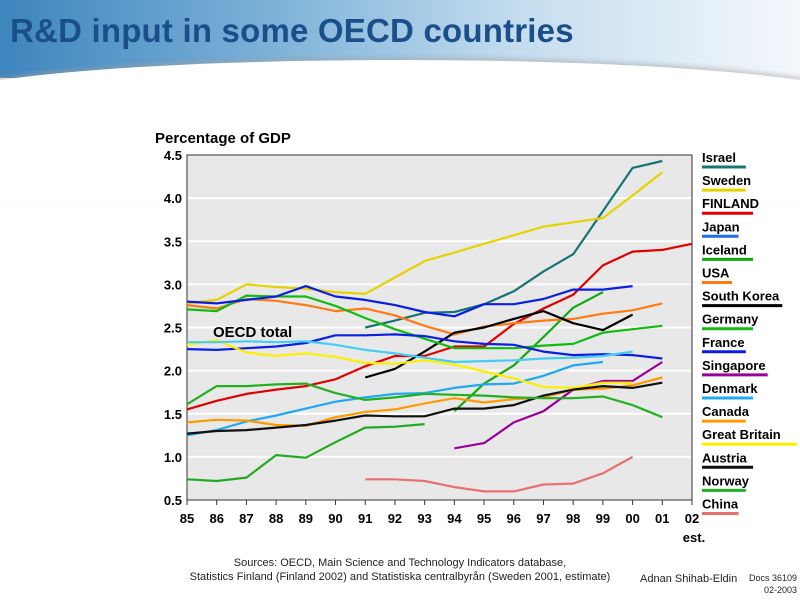 Image resolution: width=800 pixels, height=600 pixels. Describe the element at coordinates (726, 411) in the screenshot. I see `legend-label: Canada` at that location.